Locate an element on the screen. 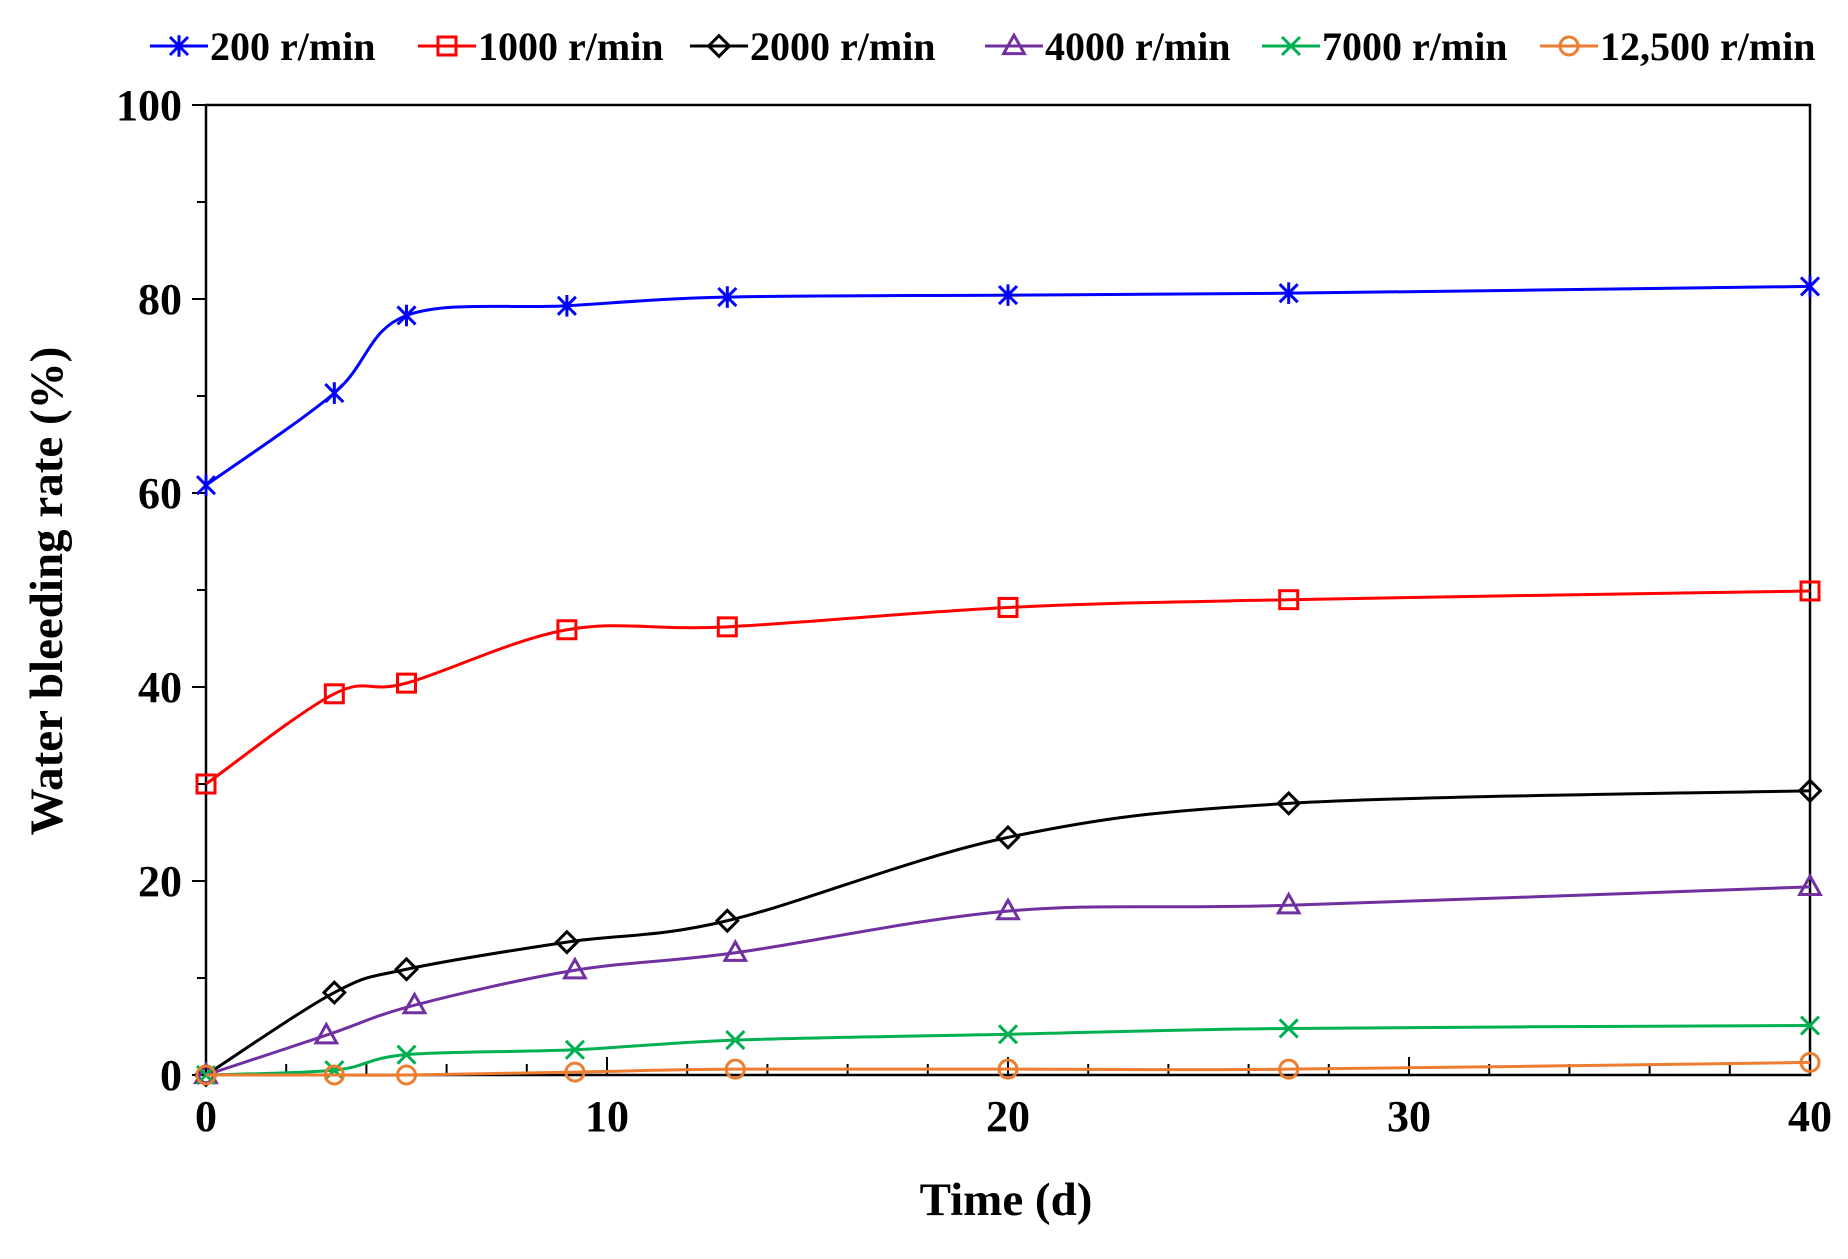 This screenshot has width=1848, height=1259. legend-item: 12,500 r/min is located at coordinates (1678, 46).